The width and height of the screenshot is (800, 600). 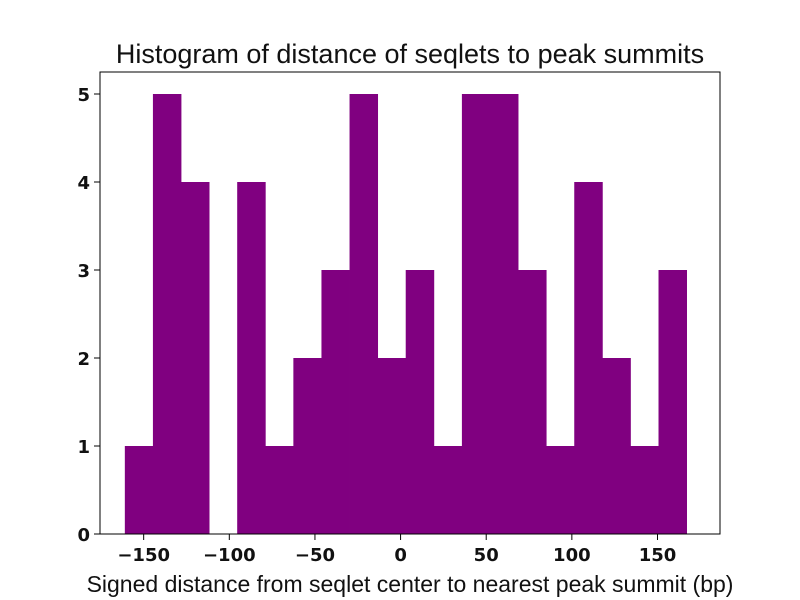 I want to click on x-tick-label: −100, so click(x=229, y=555).